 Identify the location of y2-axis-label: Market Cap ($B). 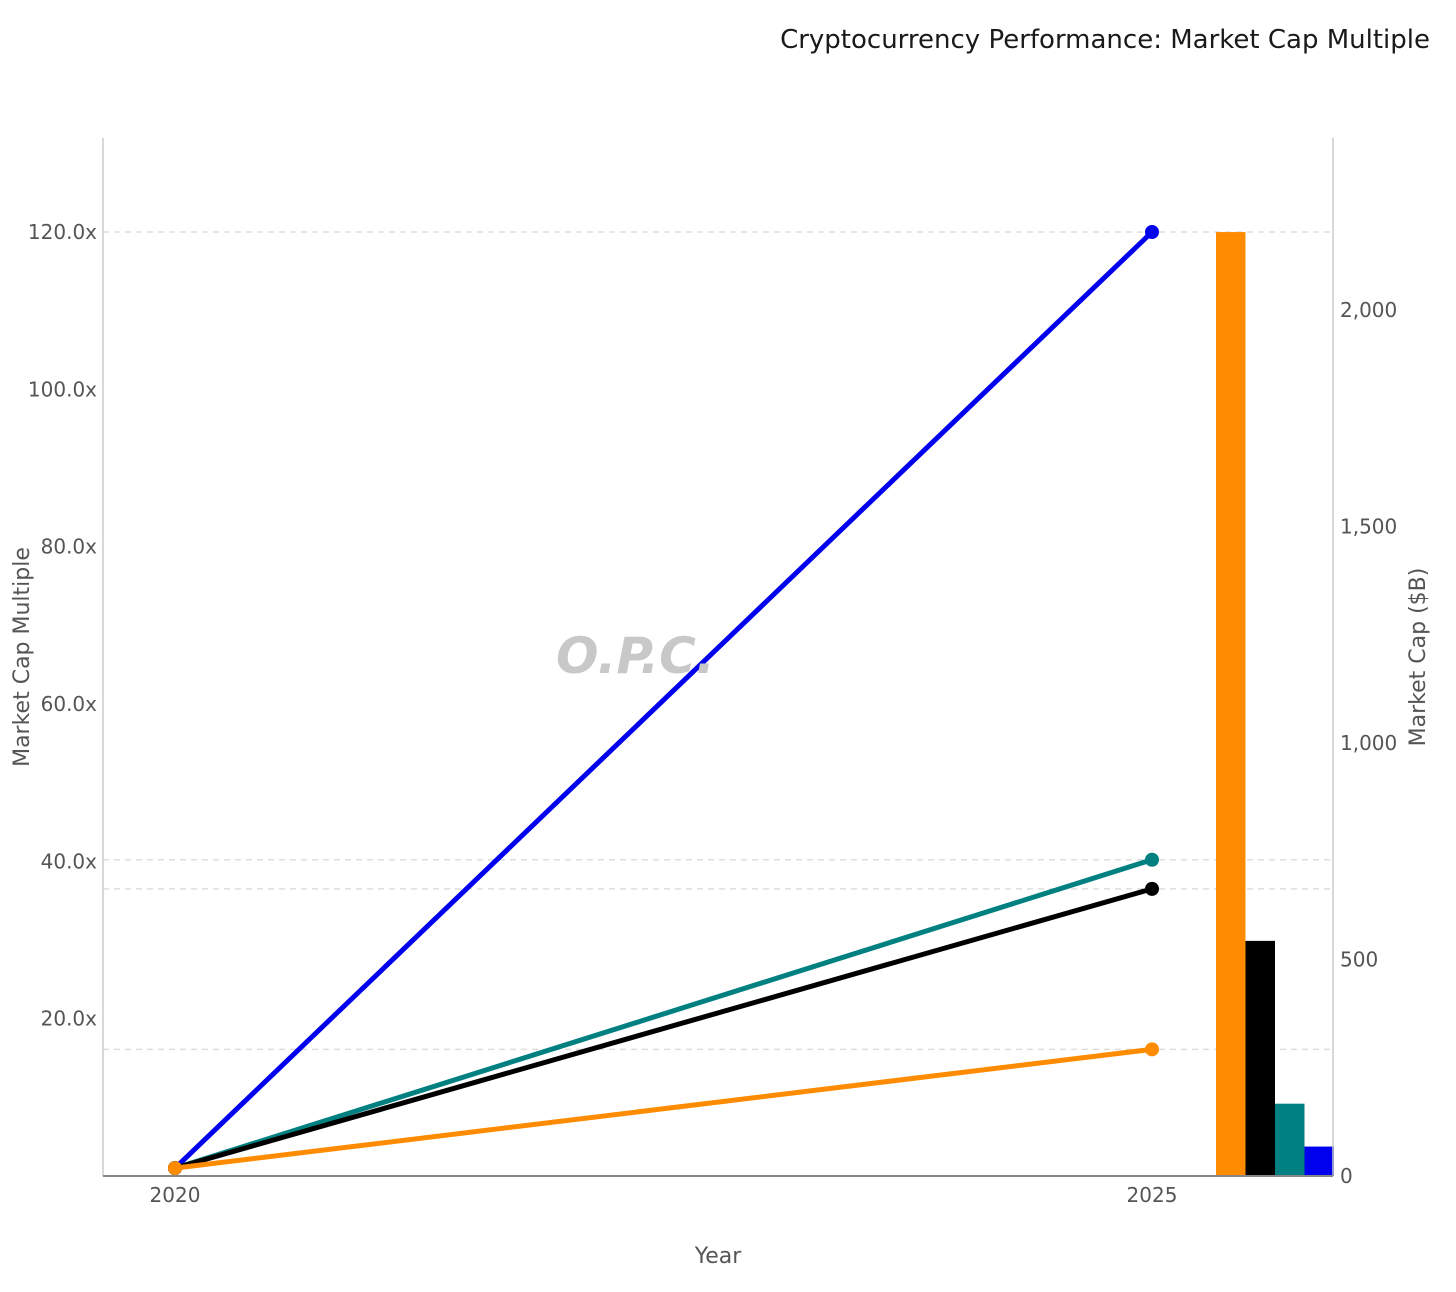
(1418, 657).